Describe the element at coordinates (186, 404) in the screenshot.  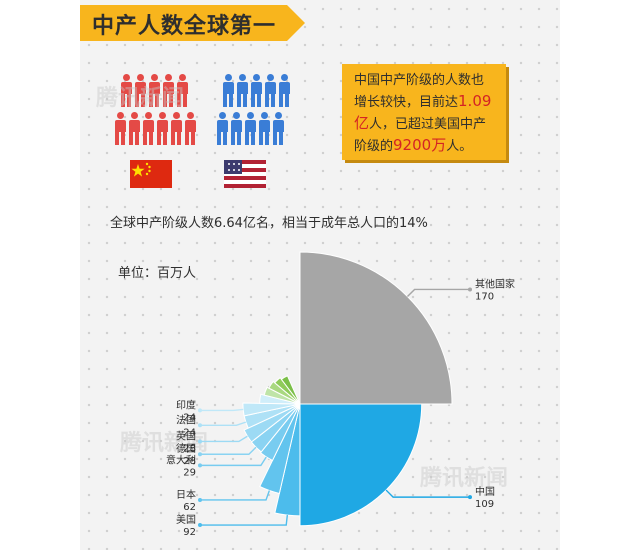
I see `slice-name-label: 印度` at that location.